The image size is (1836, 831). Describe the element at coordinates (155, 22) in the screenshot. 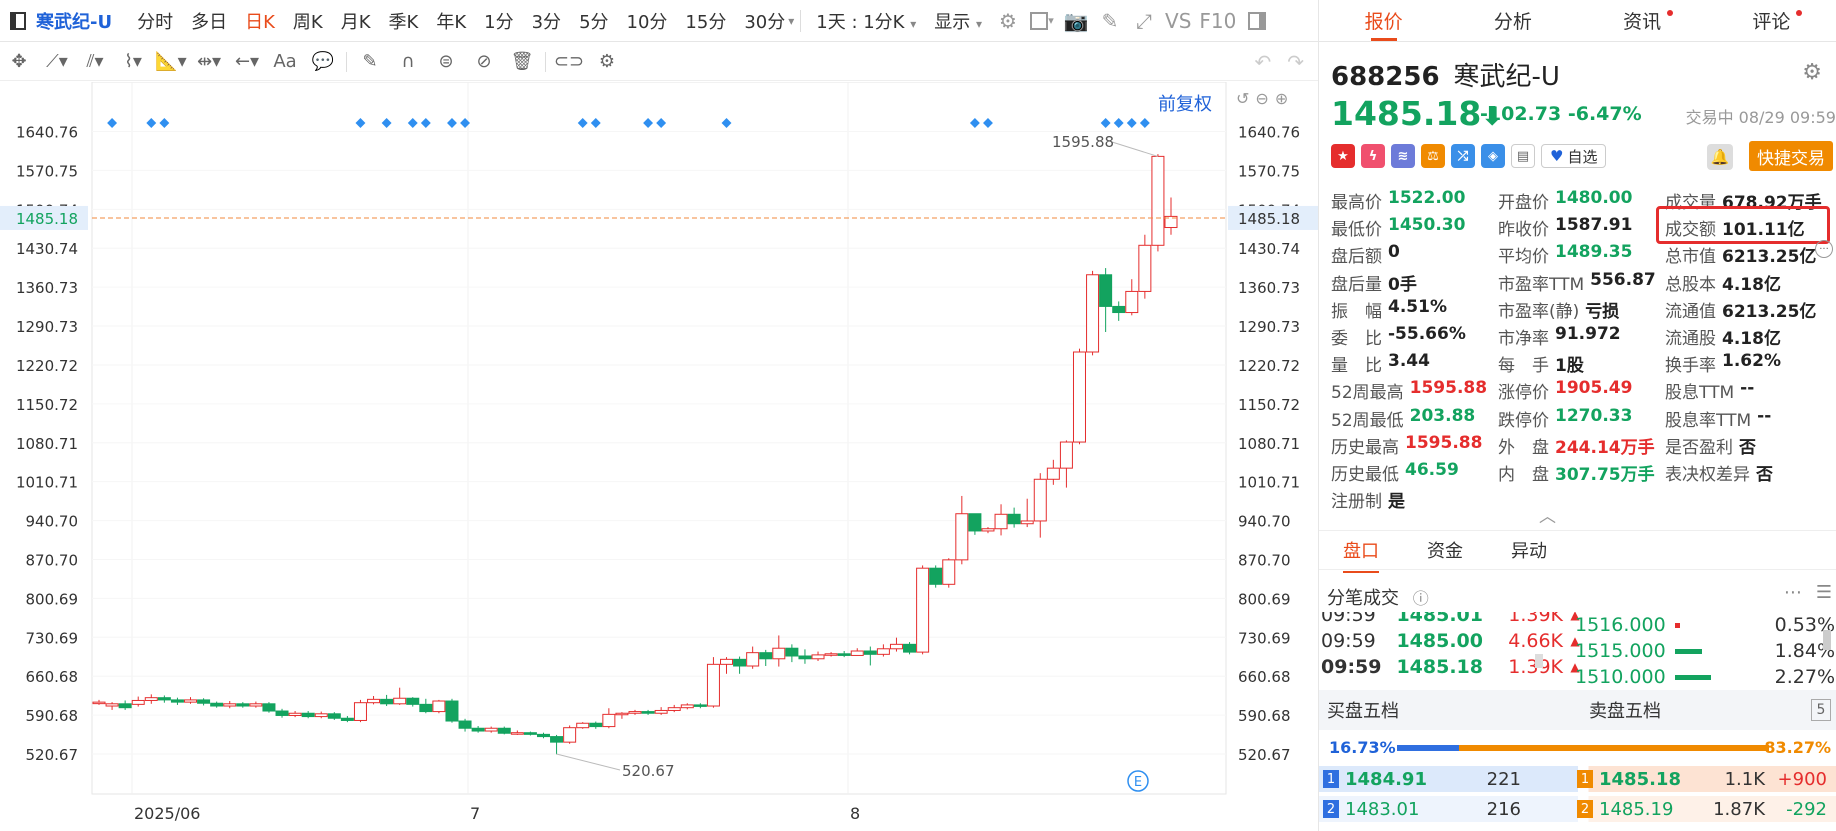

I see `timeframe-tab: 分时` at that location.